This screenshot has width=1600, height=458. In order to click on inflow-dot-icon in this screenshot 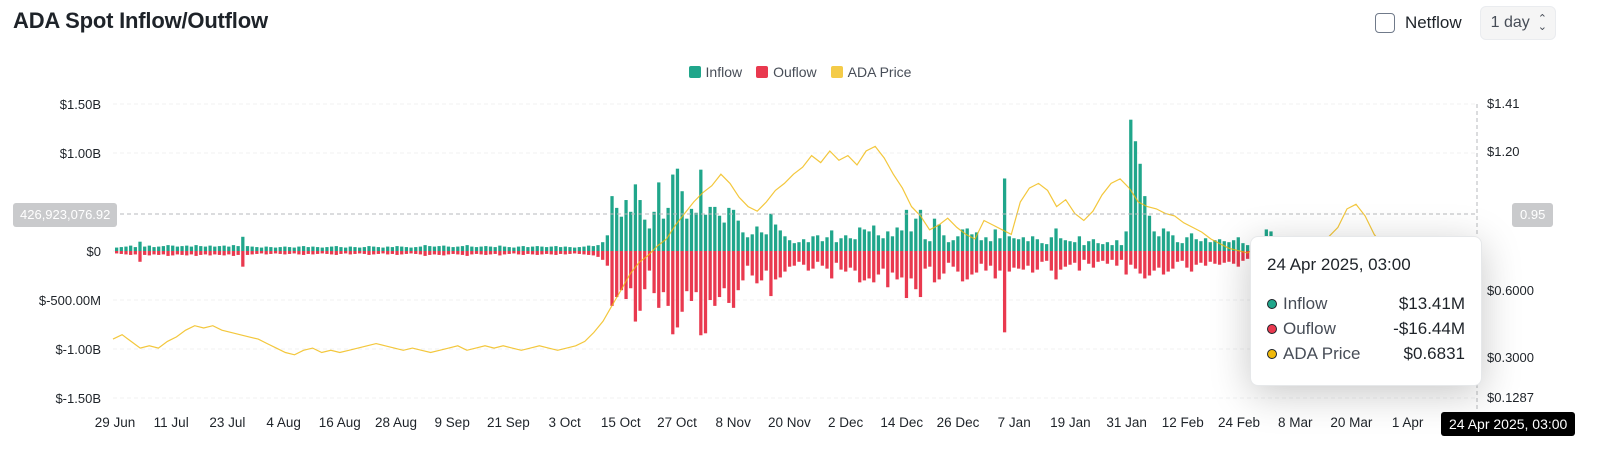, I will do `click(1272, 303)`.